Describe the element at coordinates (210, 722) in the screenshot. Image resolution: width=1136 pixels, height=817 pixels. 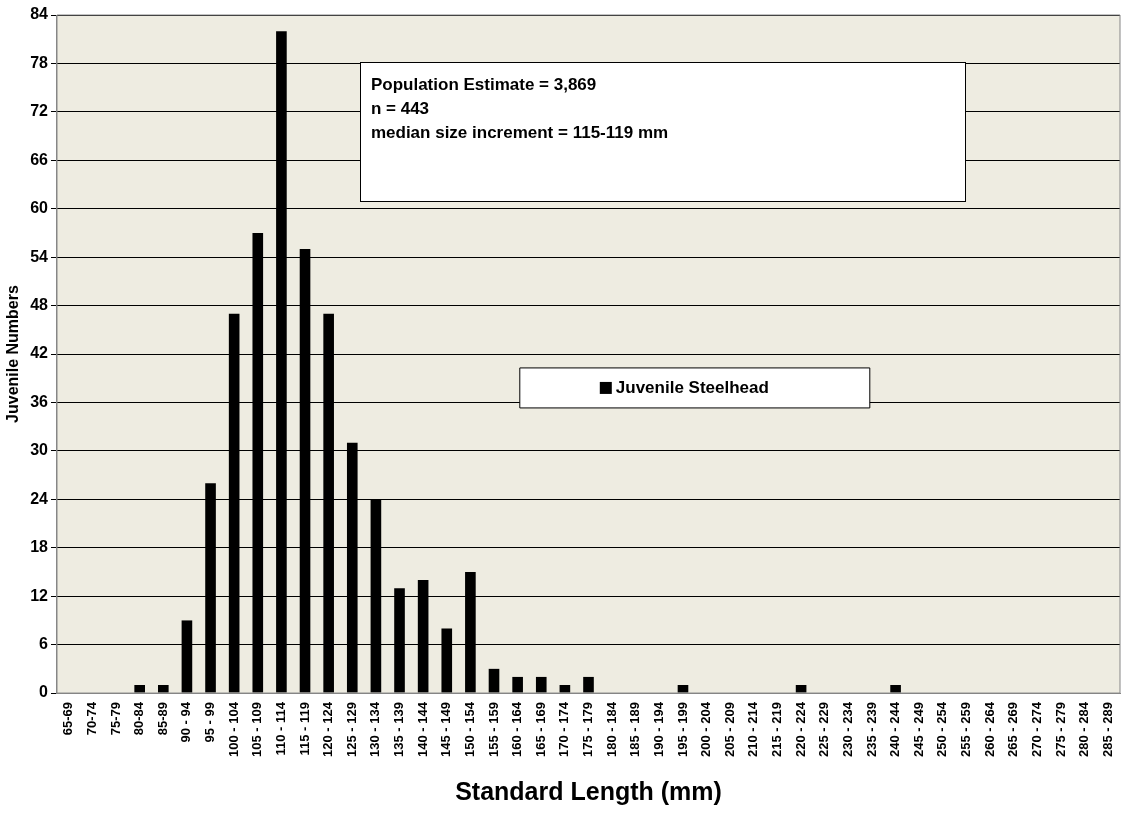
I see `x-tick-label: 95 - 99` at that location.